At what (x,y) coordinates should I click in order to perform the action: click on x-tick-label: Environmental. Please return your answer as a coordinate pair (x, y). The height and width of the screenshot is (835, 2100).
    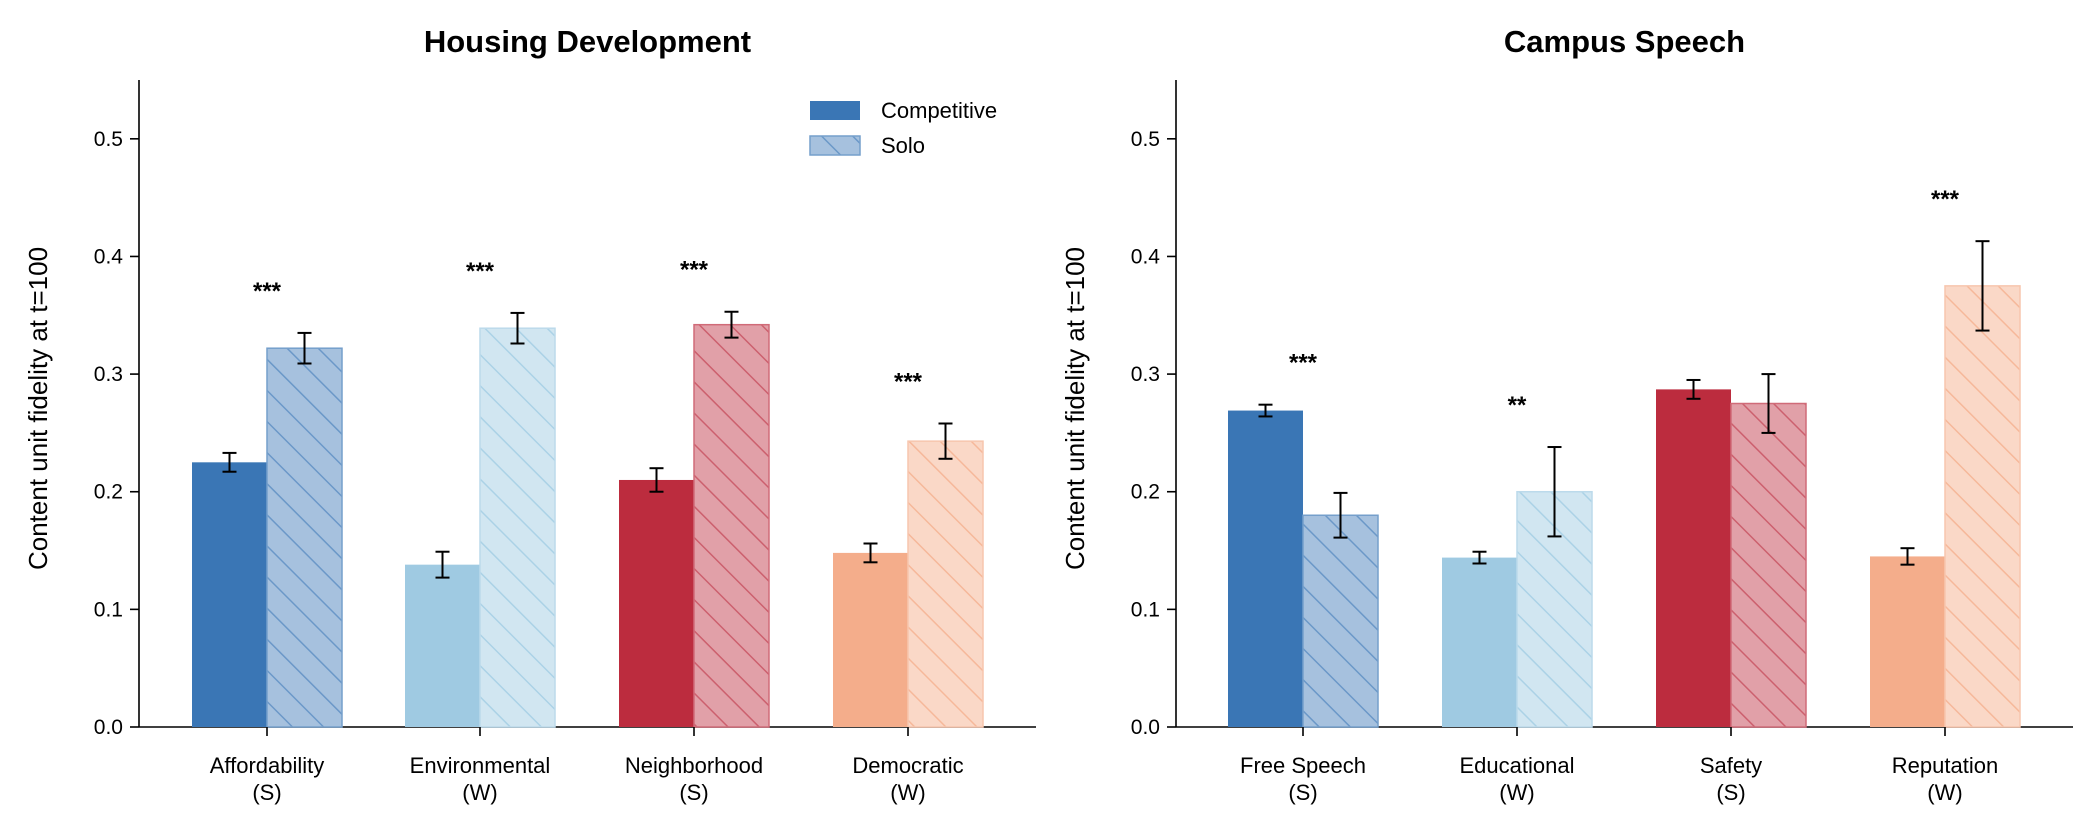
    Looking at the image, I should click on (480, 765).